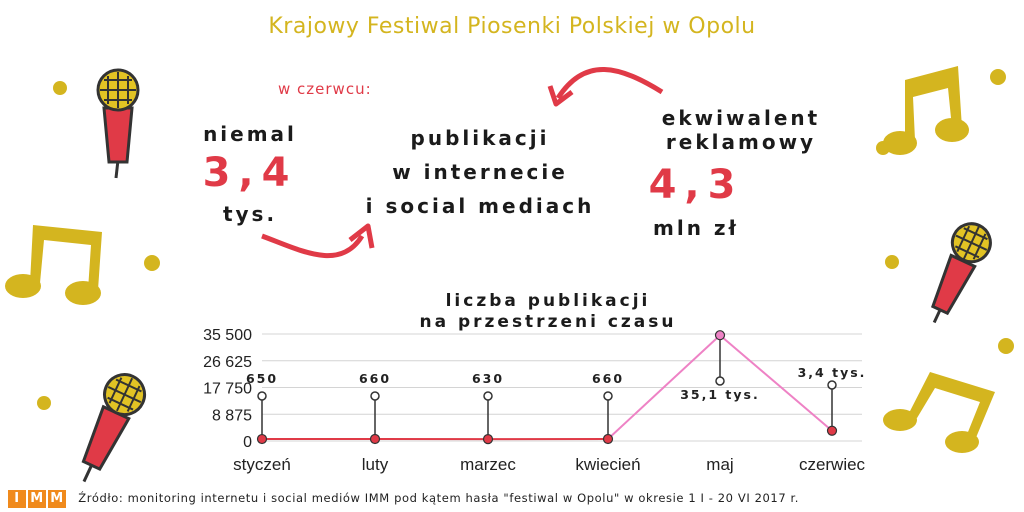  Describe the element at coordinates (227, 335) in the screenshot. I see `y-tick-label: 35 500` at that location.